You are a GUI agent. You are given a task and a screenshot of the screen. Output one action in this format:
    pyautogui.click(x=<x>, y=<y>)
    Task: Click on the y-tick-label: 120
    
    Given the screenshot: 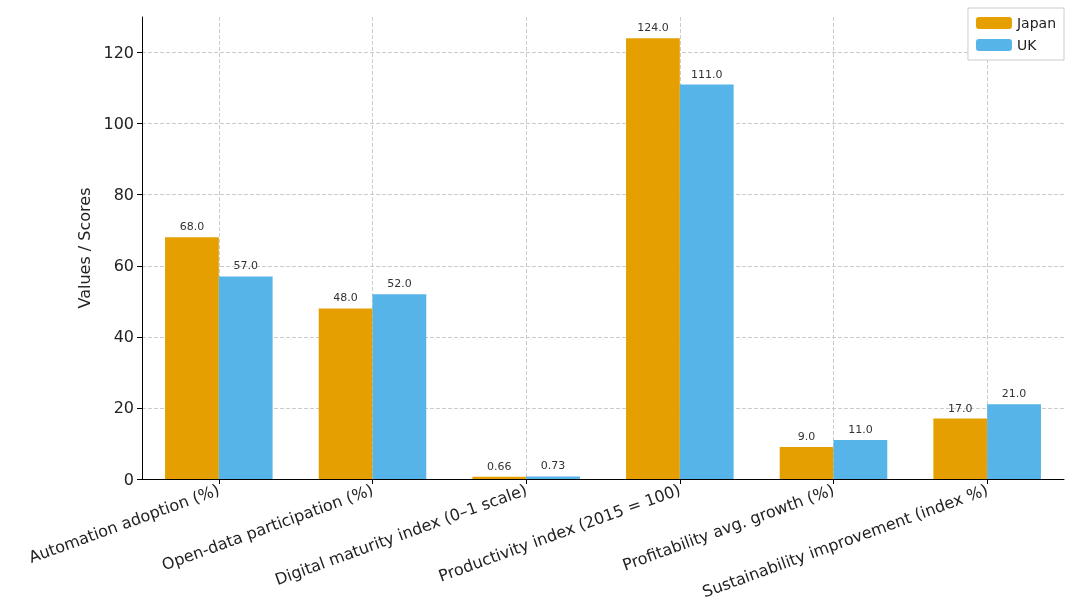 What is the action you would take?
    pyautogui.click(x=118, y=53)
    